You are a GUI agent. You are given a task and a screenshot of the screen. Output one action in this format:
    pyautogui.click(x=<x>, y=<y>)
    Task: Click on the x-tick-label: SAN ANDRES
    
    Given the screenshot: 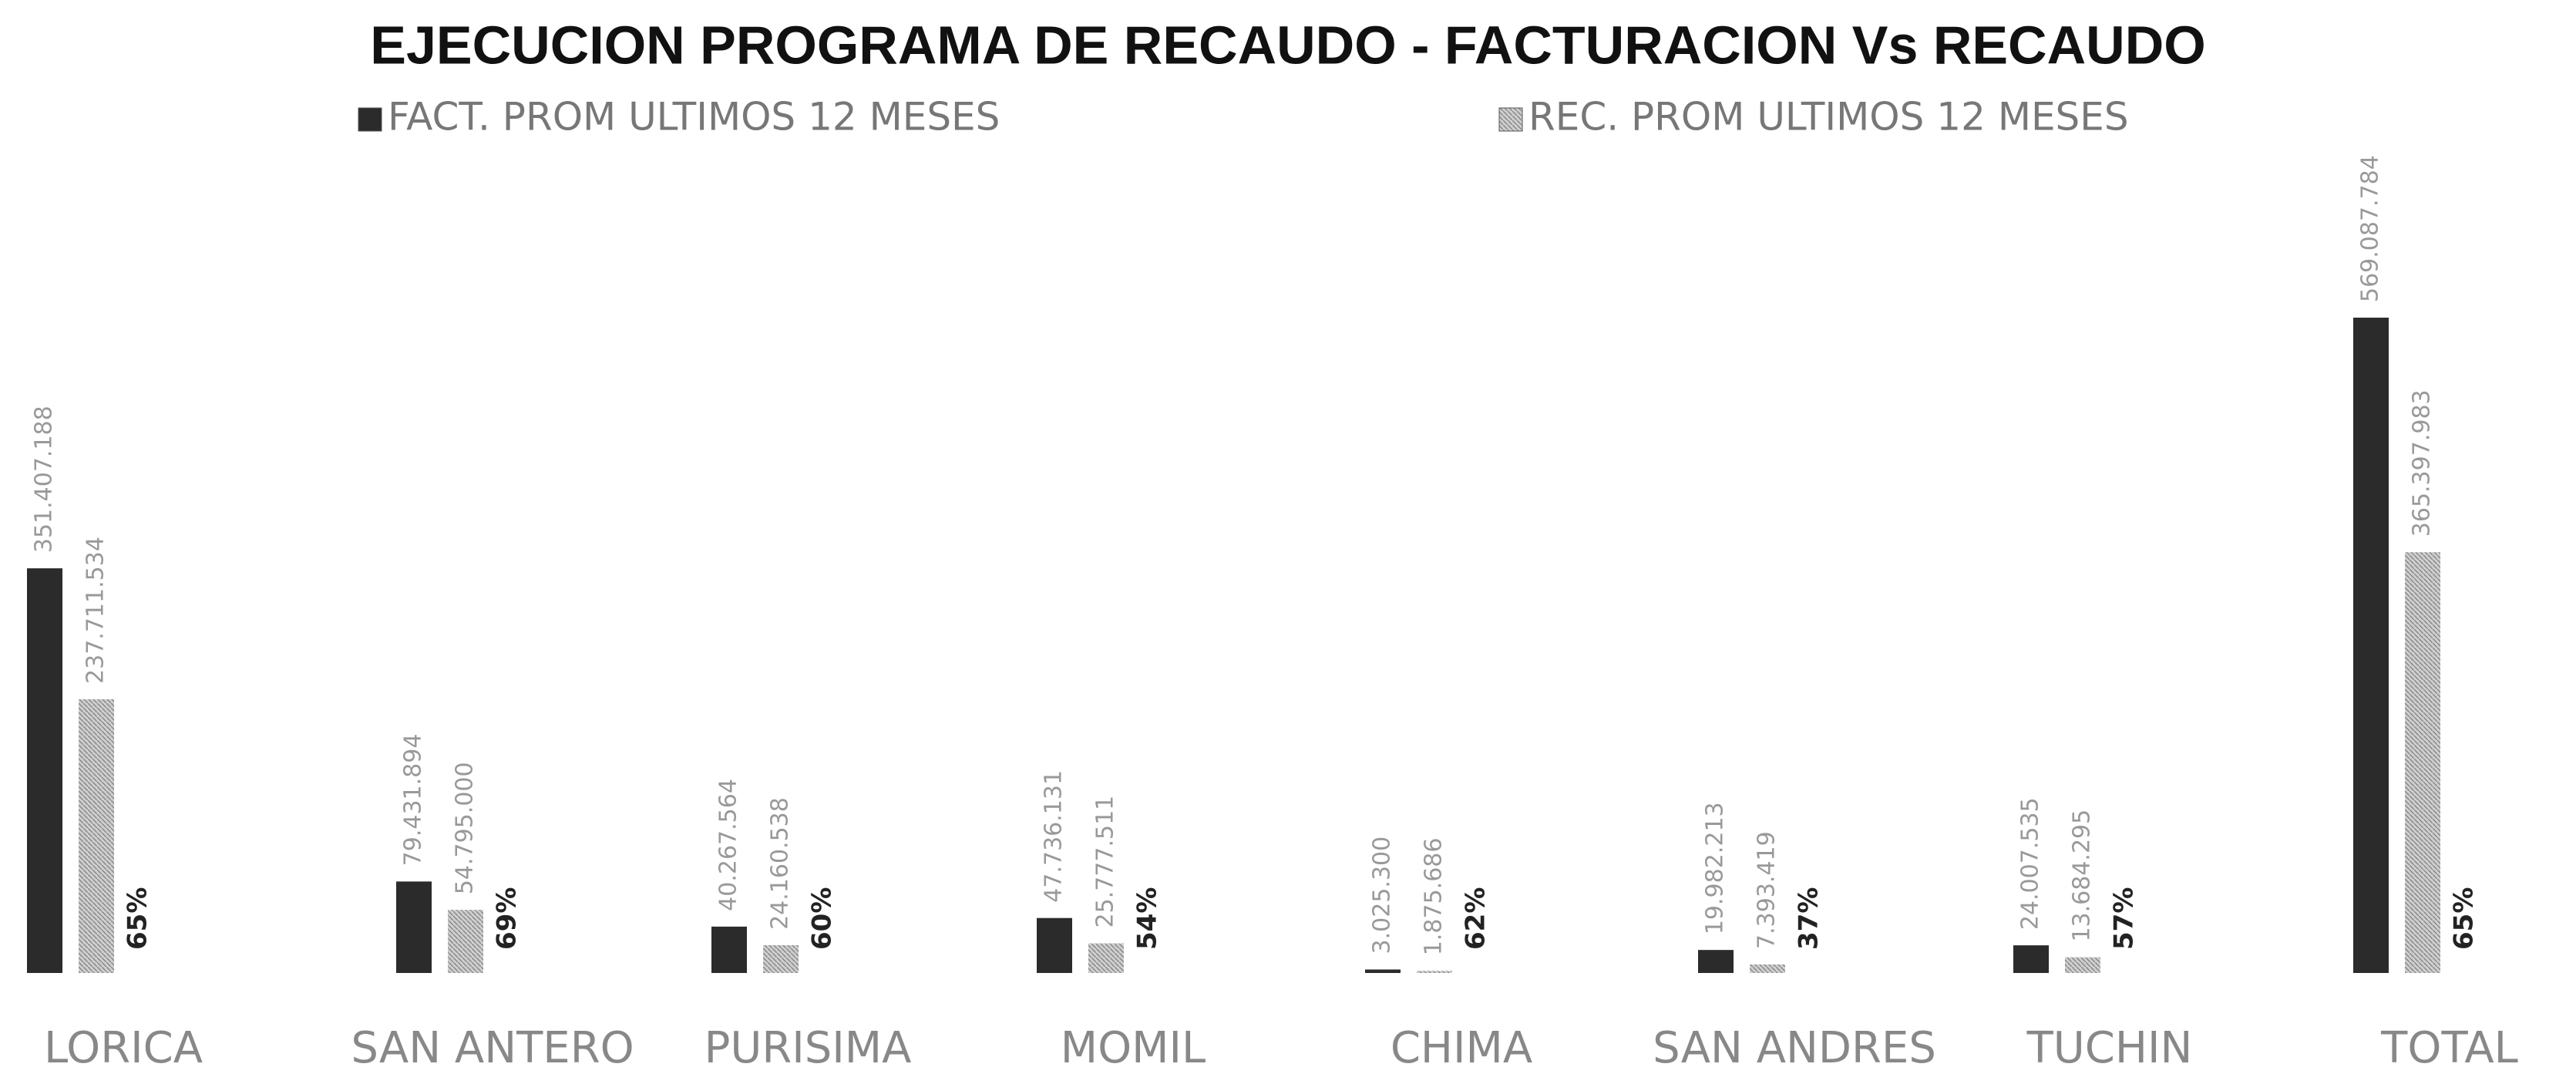 What is the action you would take?
    pyautogui.click(x=1794, y=1048)
    